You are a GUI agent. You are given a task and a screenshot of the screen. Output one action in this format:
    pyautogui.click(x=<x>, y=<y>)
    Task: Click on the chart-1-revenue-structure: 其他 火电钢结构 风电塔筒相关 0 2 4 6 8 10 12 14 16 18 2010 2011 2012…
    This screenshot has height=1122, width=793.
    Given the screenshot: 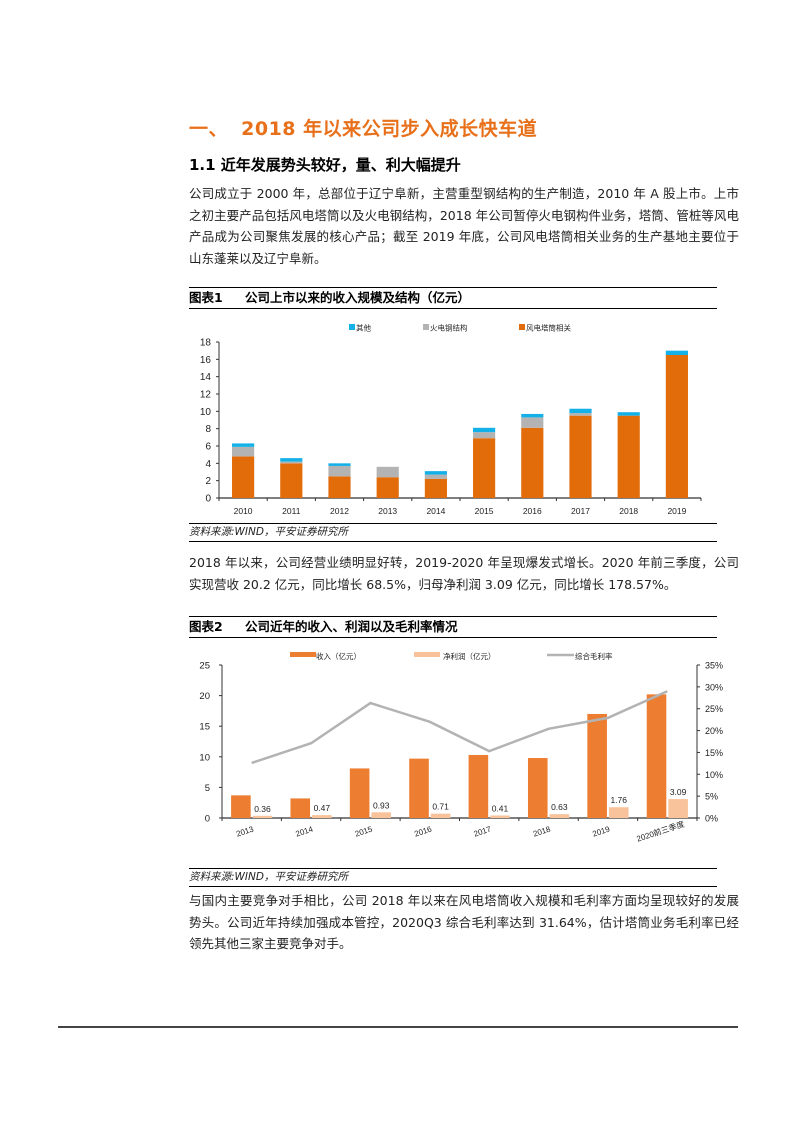 What is the action you would take?
    pyautogui.click(x=451, y=419)
    